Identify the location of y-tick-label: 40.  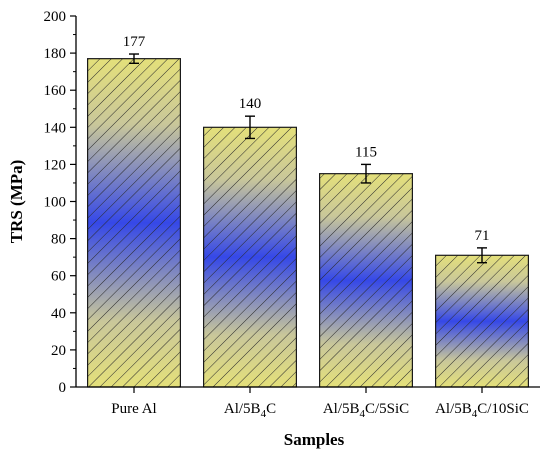
(58, 314).